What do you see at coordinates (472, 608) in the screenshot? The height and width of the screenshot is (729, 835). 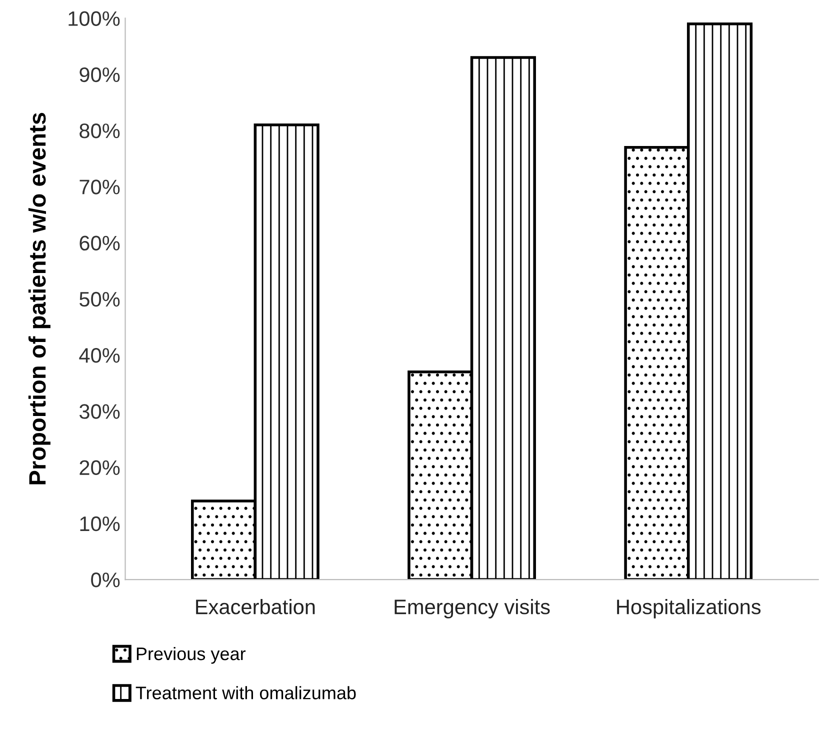 I see `x-tick-label: Emergency visits` at bounding box center [472, 608].